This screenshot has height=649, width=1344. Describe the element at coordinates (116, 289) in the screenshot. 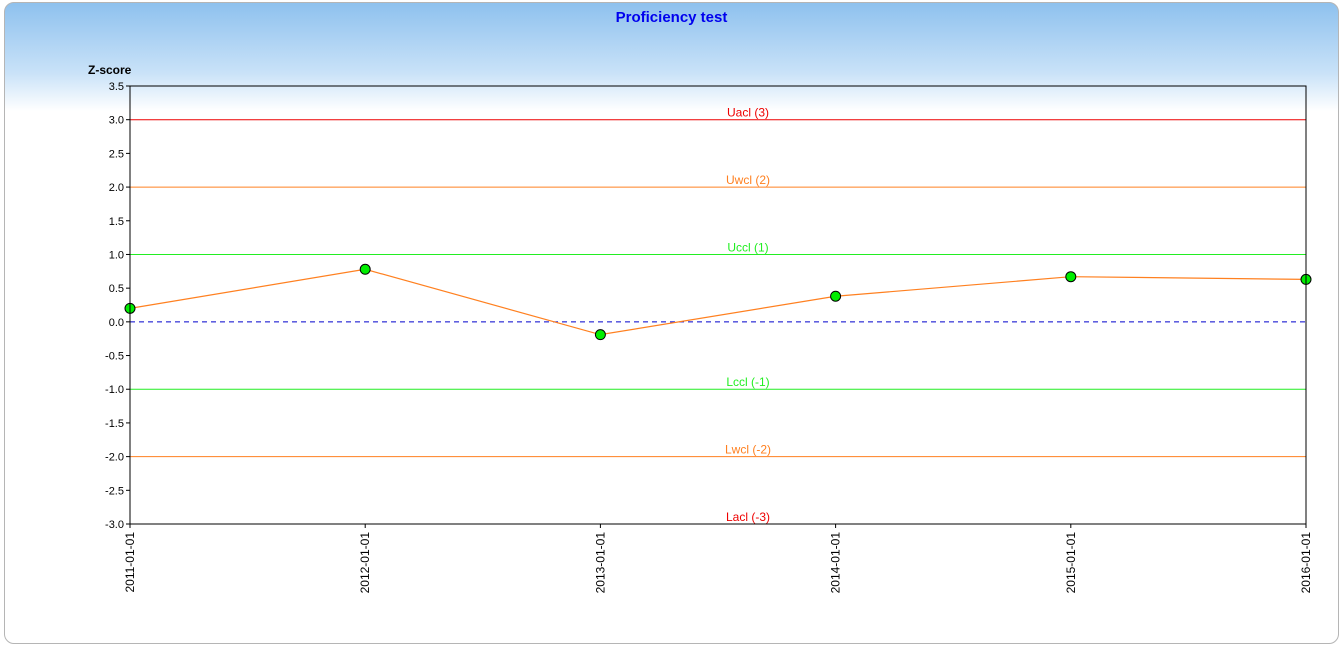

I see `y-tick-label: 0.5` at that location.